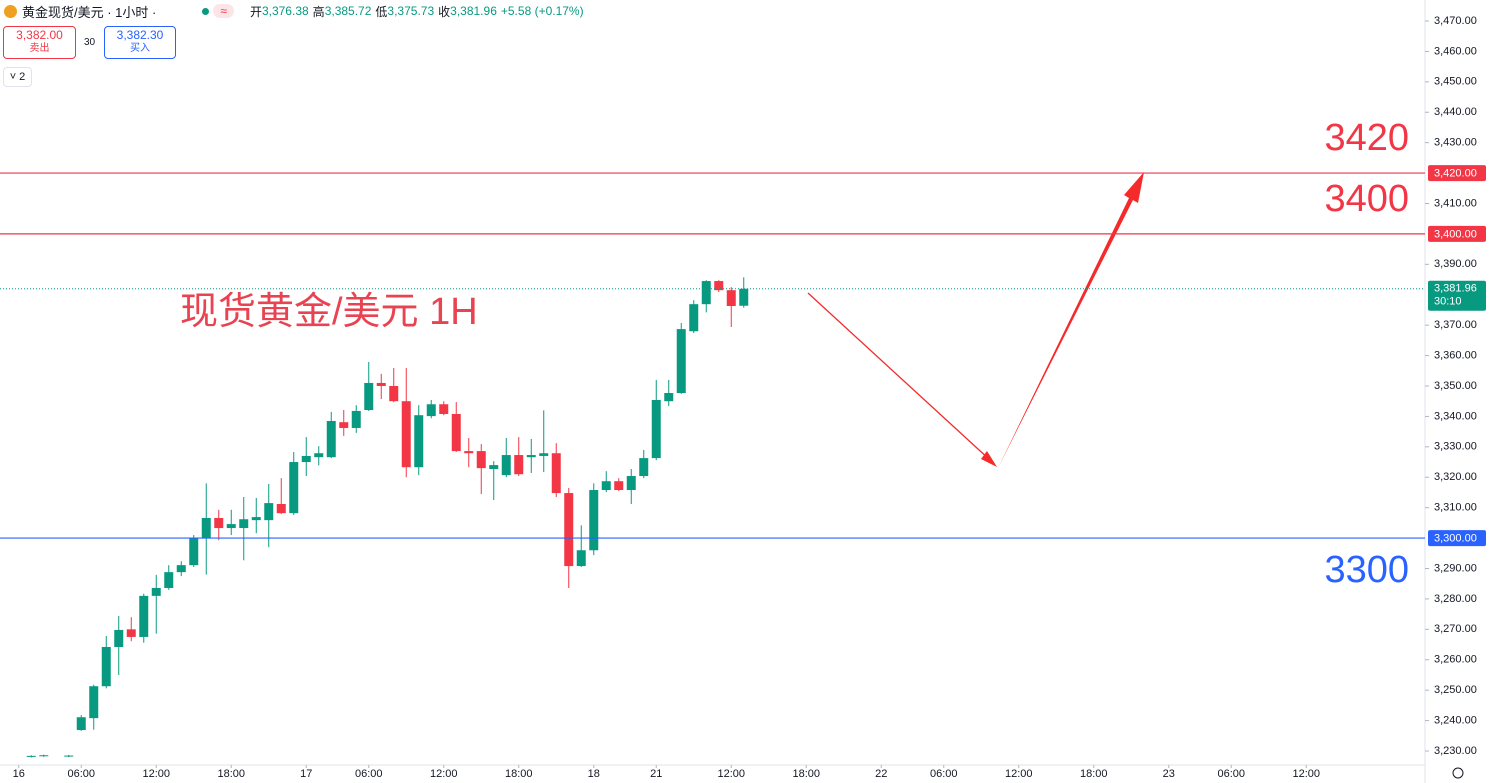  Describe the element at coordinates (19, 774) in the screenshot. I see `x-tick-label: 16` at that location.